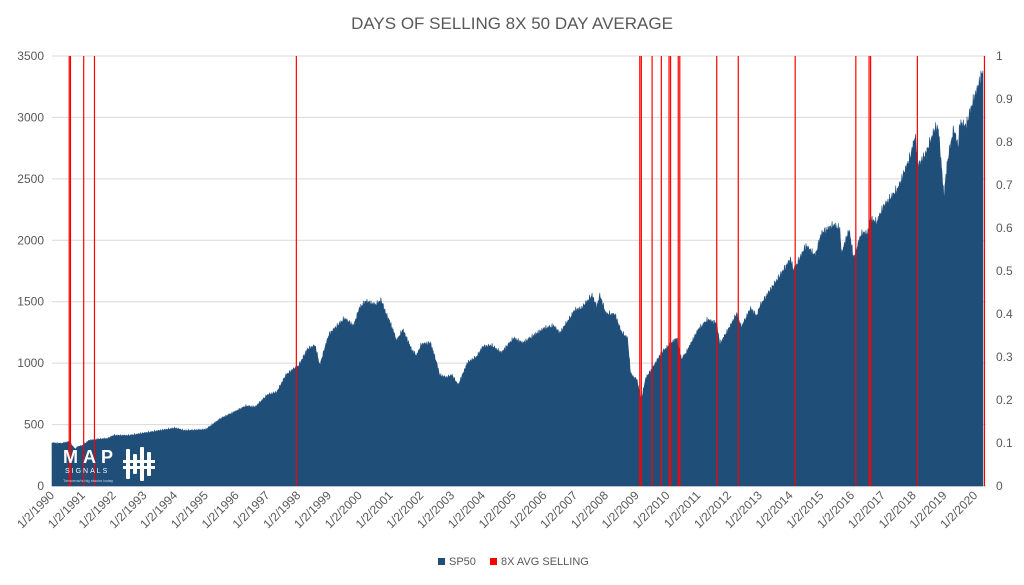  Describe the element at coordinates (30, 271) in the screenshot. I see `y-axis-left: 0 500 1000 1500 2000 2500 3000 3500` at that location.